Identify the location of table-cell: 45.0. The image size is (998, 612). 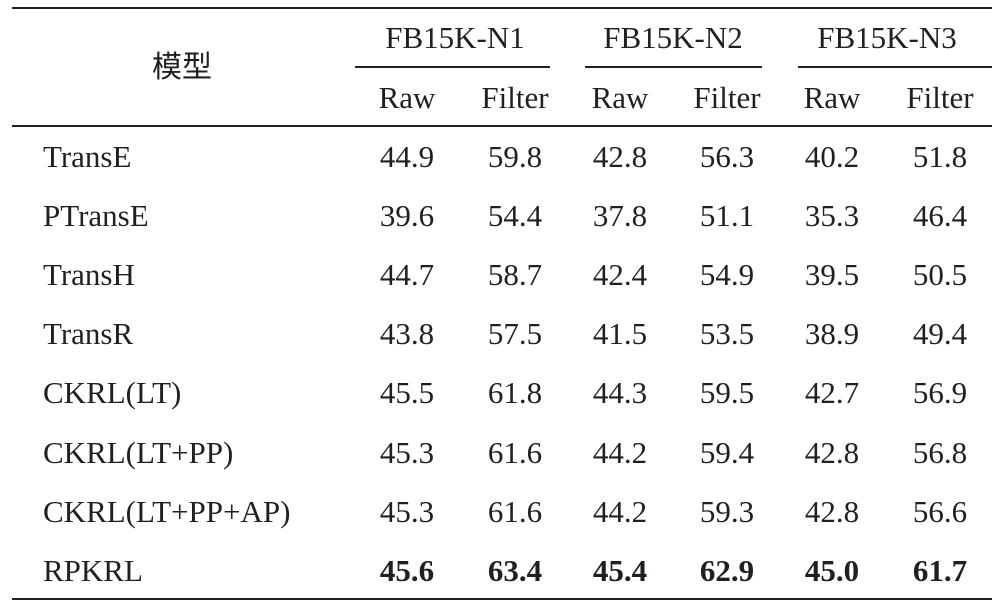
(832, 570).